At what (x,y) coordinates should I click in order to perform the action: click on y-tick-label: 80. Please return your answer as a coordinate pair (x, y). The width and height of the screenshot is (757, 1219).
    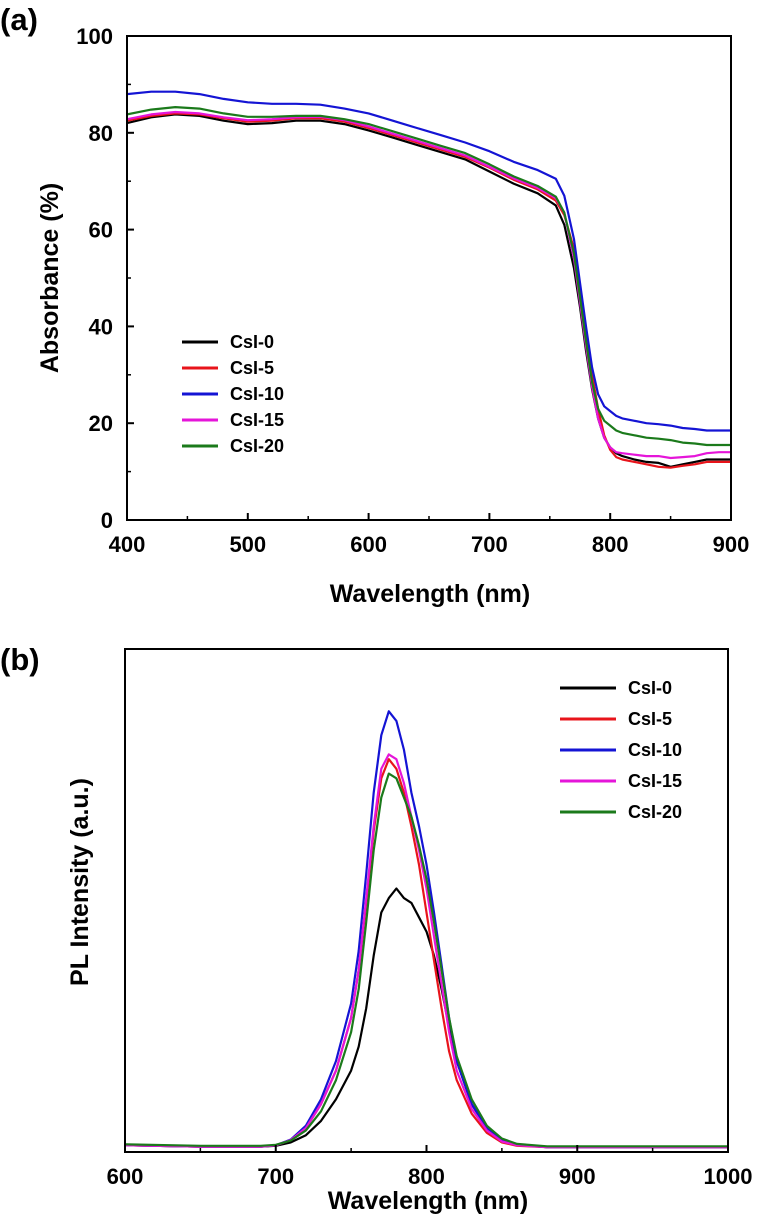
    Looking at the image, I should click on (101, 133).